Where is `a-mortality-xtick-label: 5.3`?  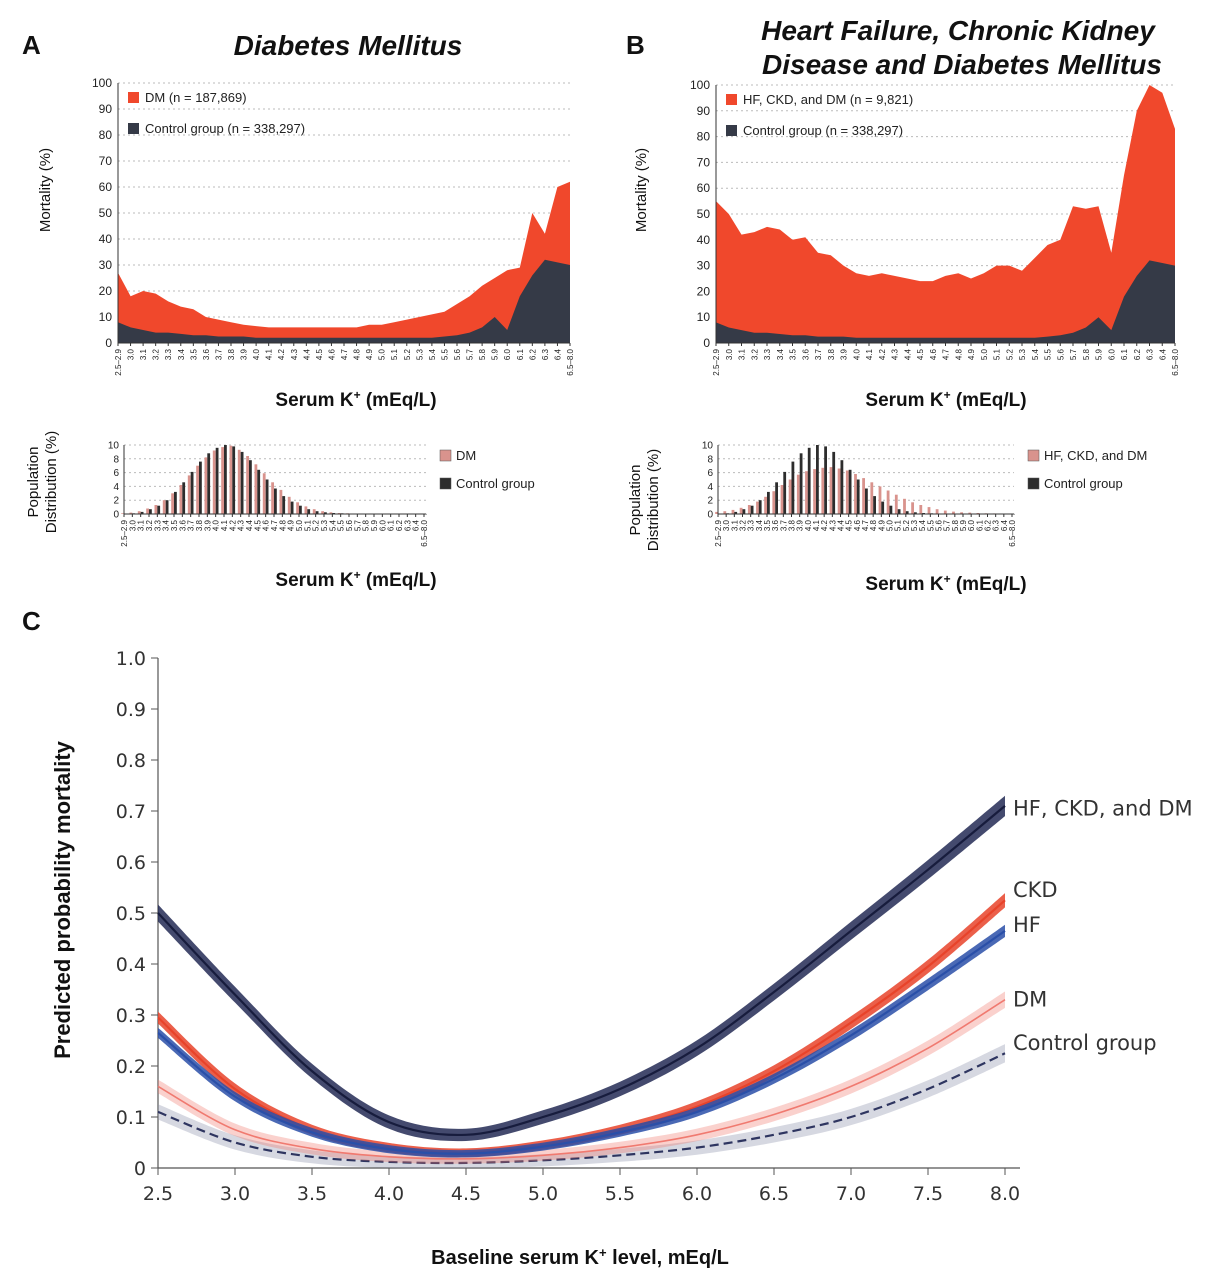
a-mortality-xtick-label: 5.3 is located at coordinates (419, 354).